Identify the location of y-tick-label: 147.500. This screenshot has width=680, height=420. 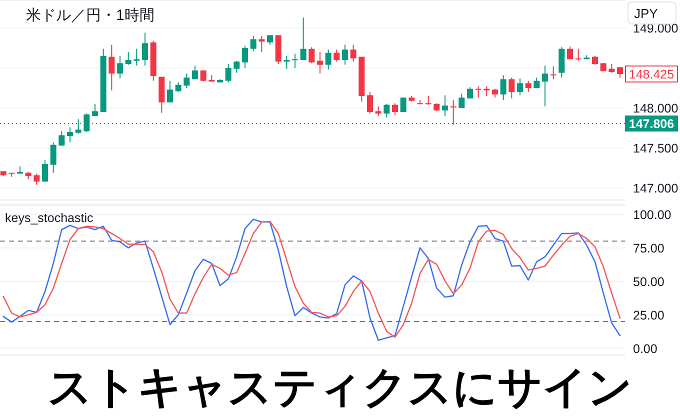
(655, 149).